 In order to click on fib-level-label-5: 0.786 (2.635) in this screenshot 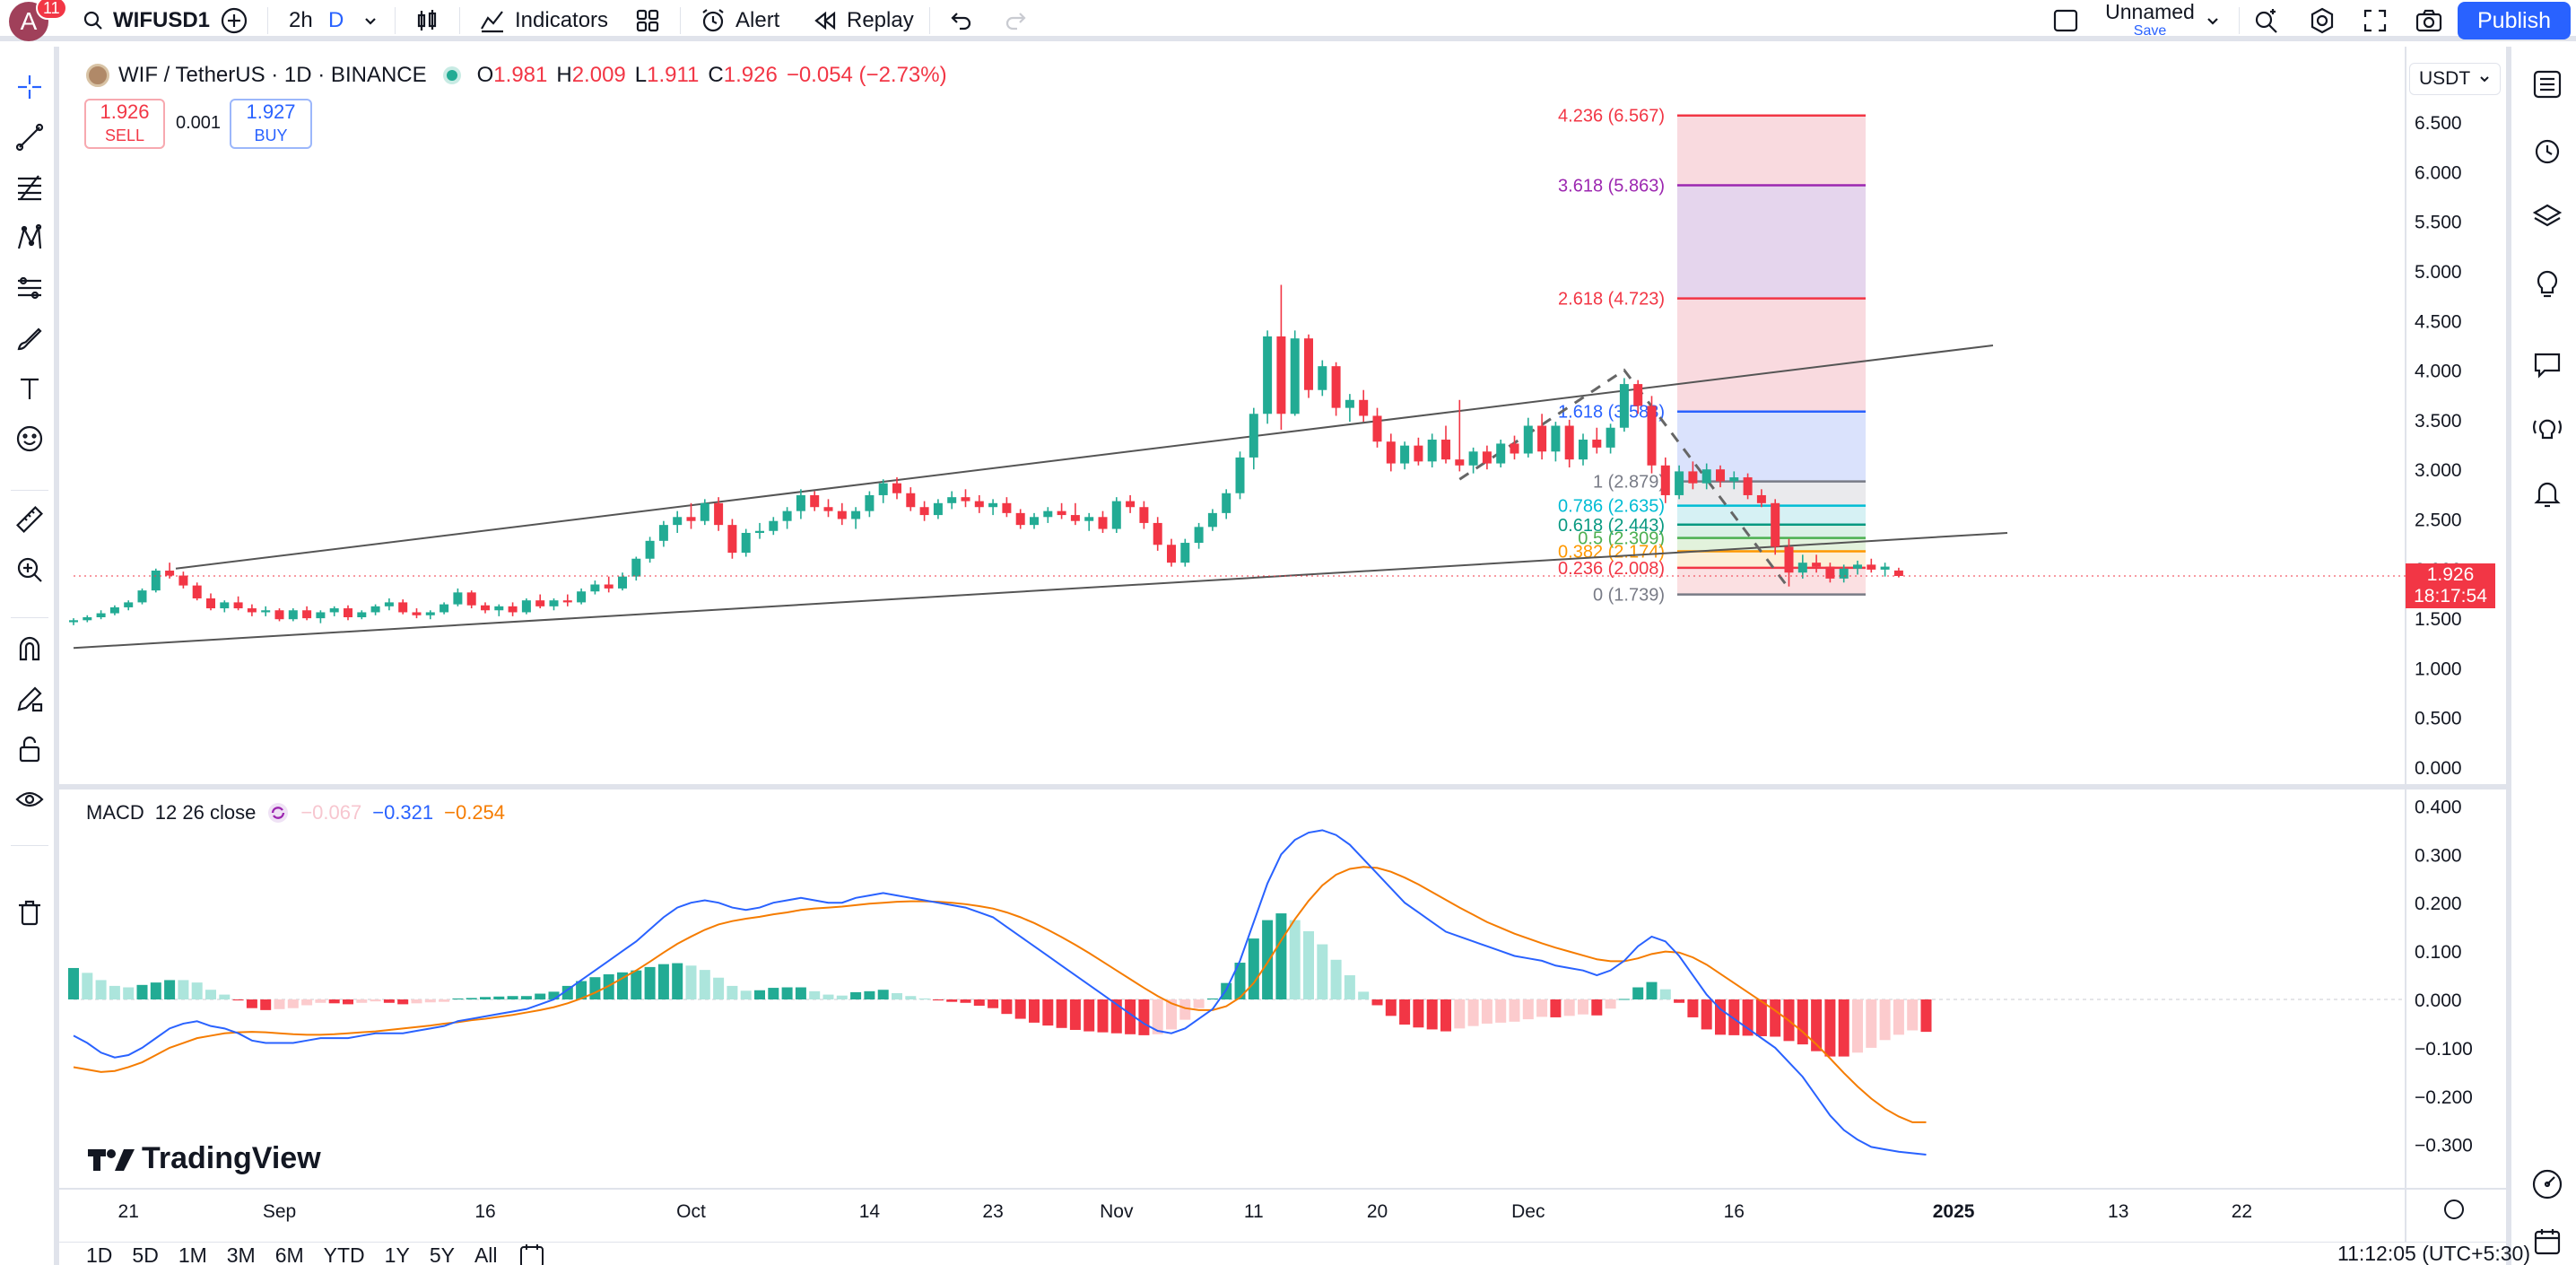, I will do `click(1611, 507)`.